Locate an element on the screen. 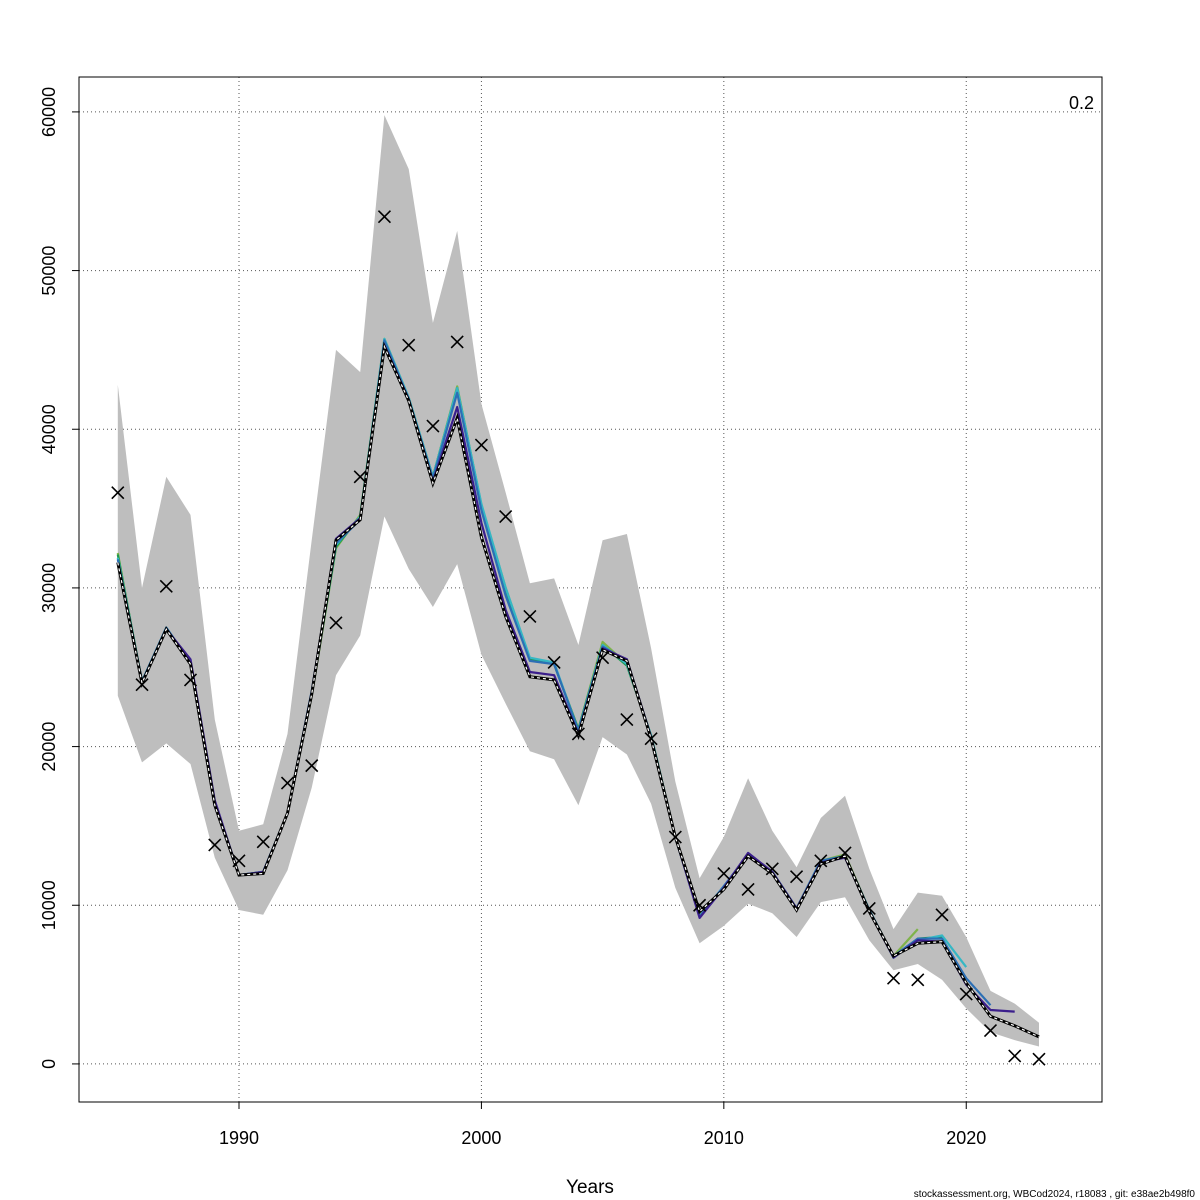  x-axis-title: Years is located at coordinates (590, 1187).